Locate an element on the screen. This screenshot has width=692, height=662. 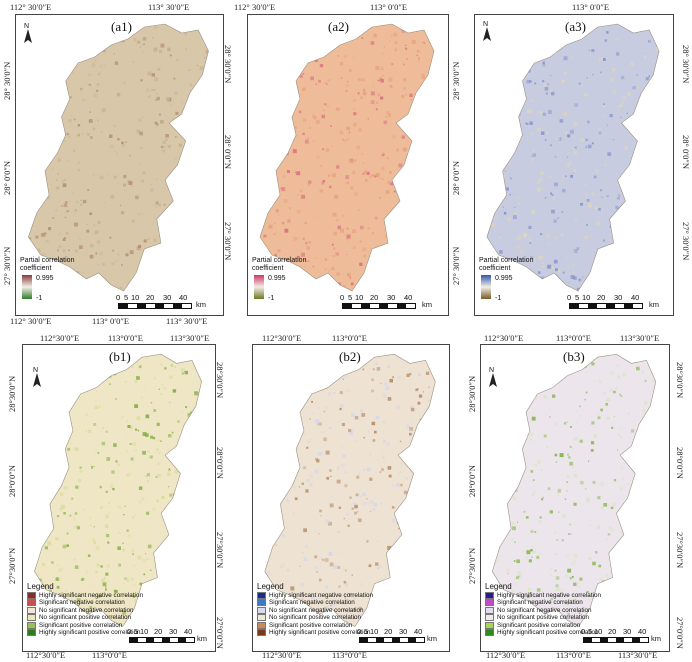
legend-max: 0.995 is located at coordinates (504, 278).